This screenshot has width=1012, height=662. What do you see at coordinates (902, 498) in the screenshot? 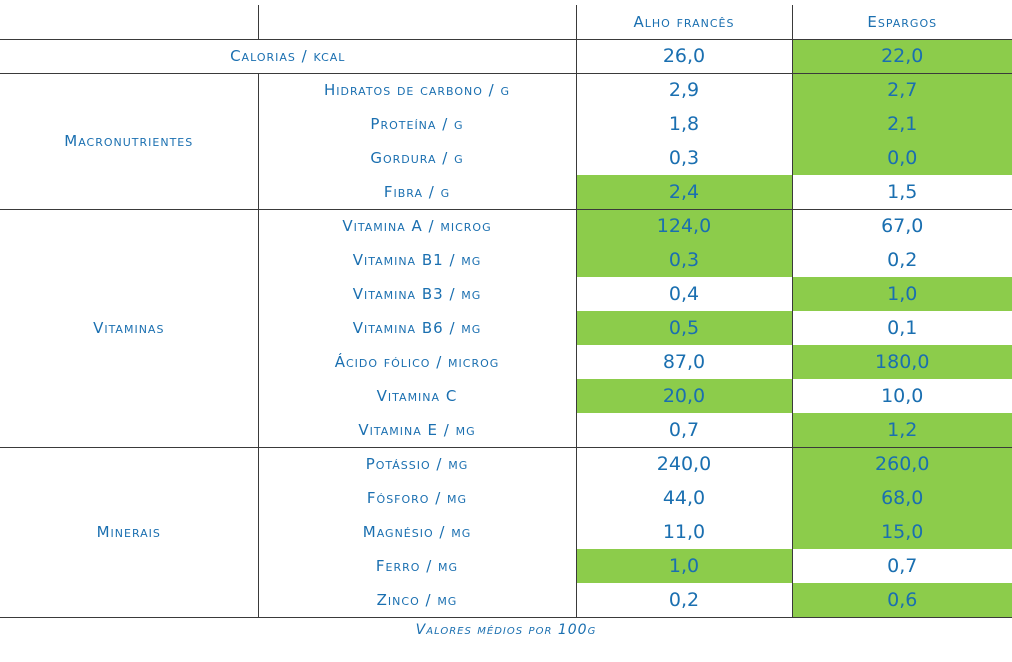
I see `value-espargos: 68,0` at bounding box center [902, 498].